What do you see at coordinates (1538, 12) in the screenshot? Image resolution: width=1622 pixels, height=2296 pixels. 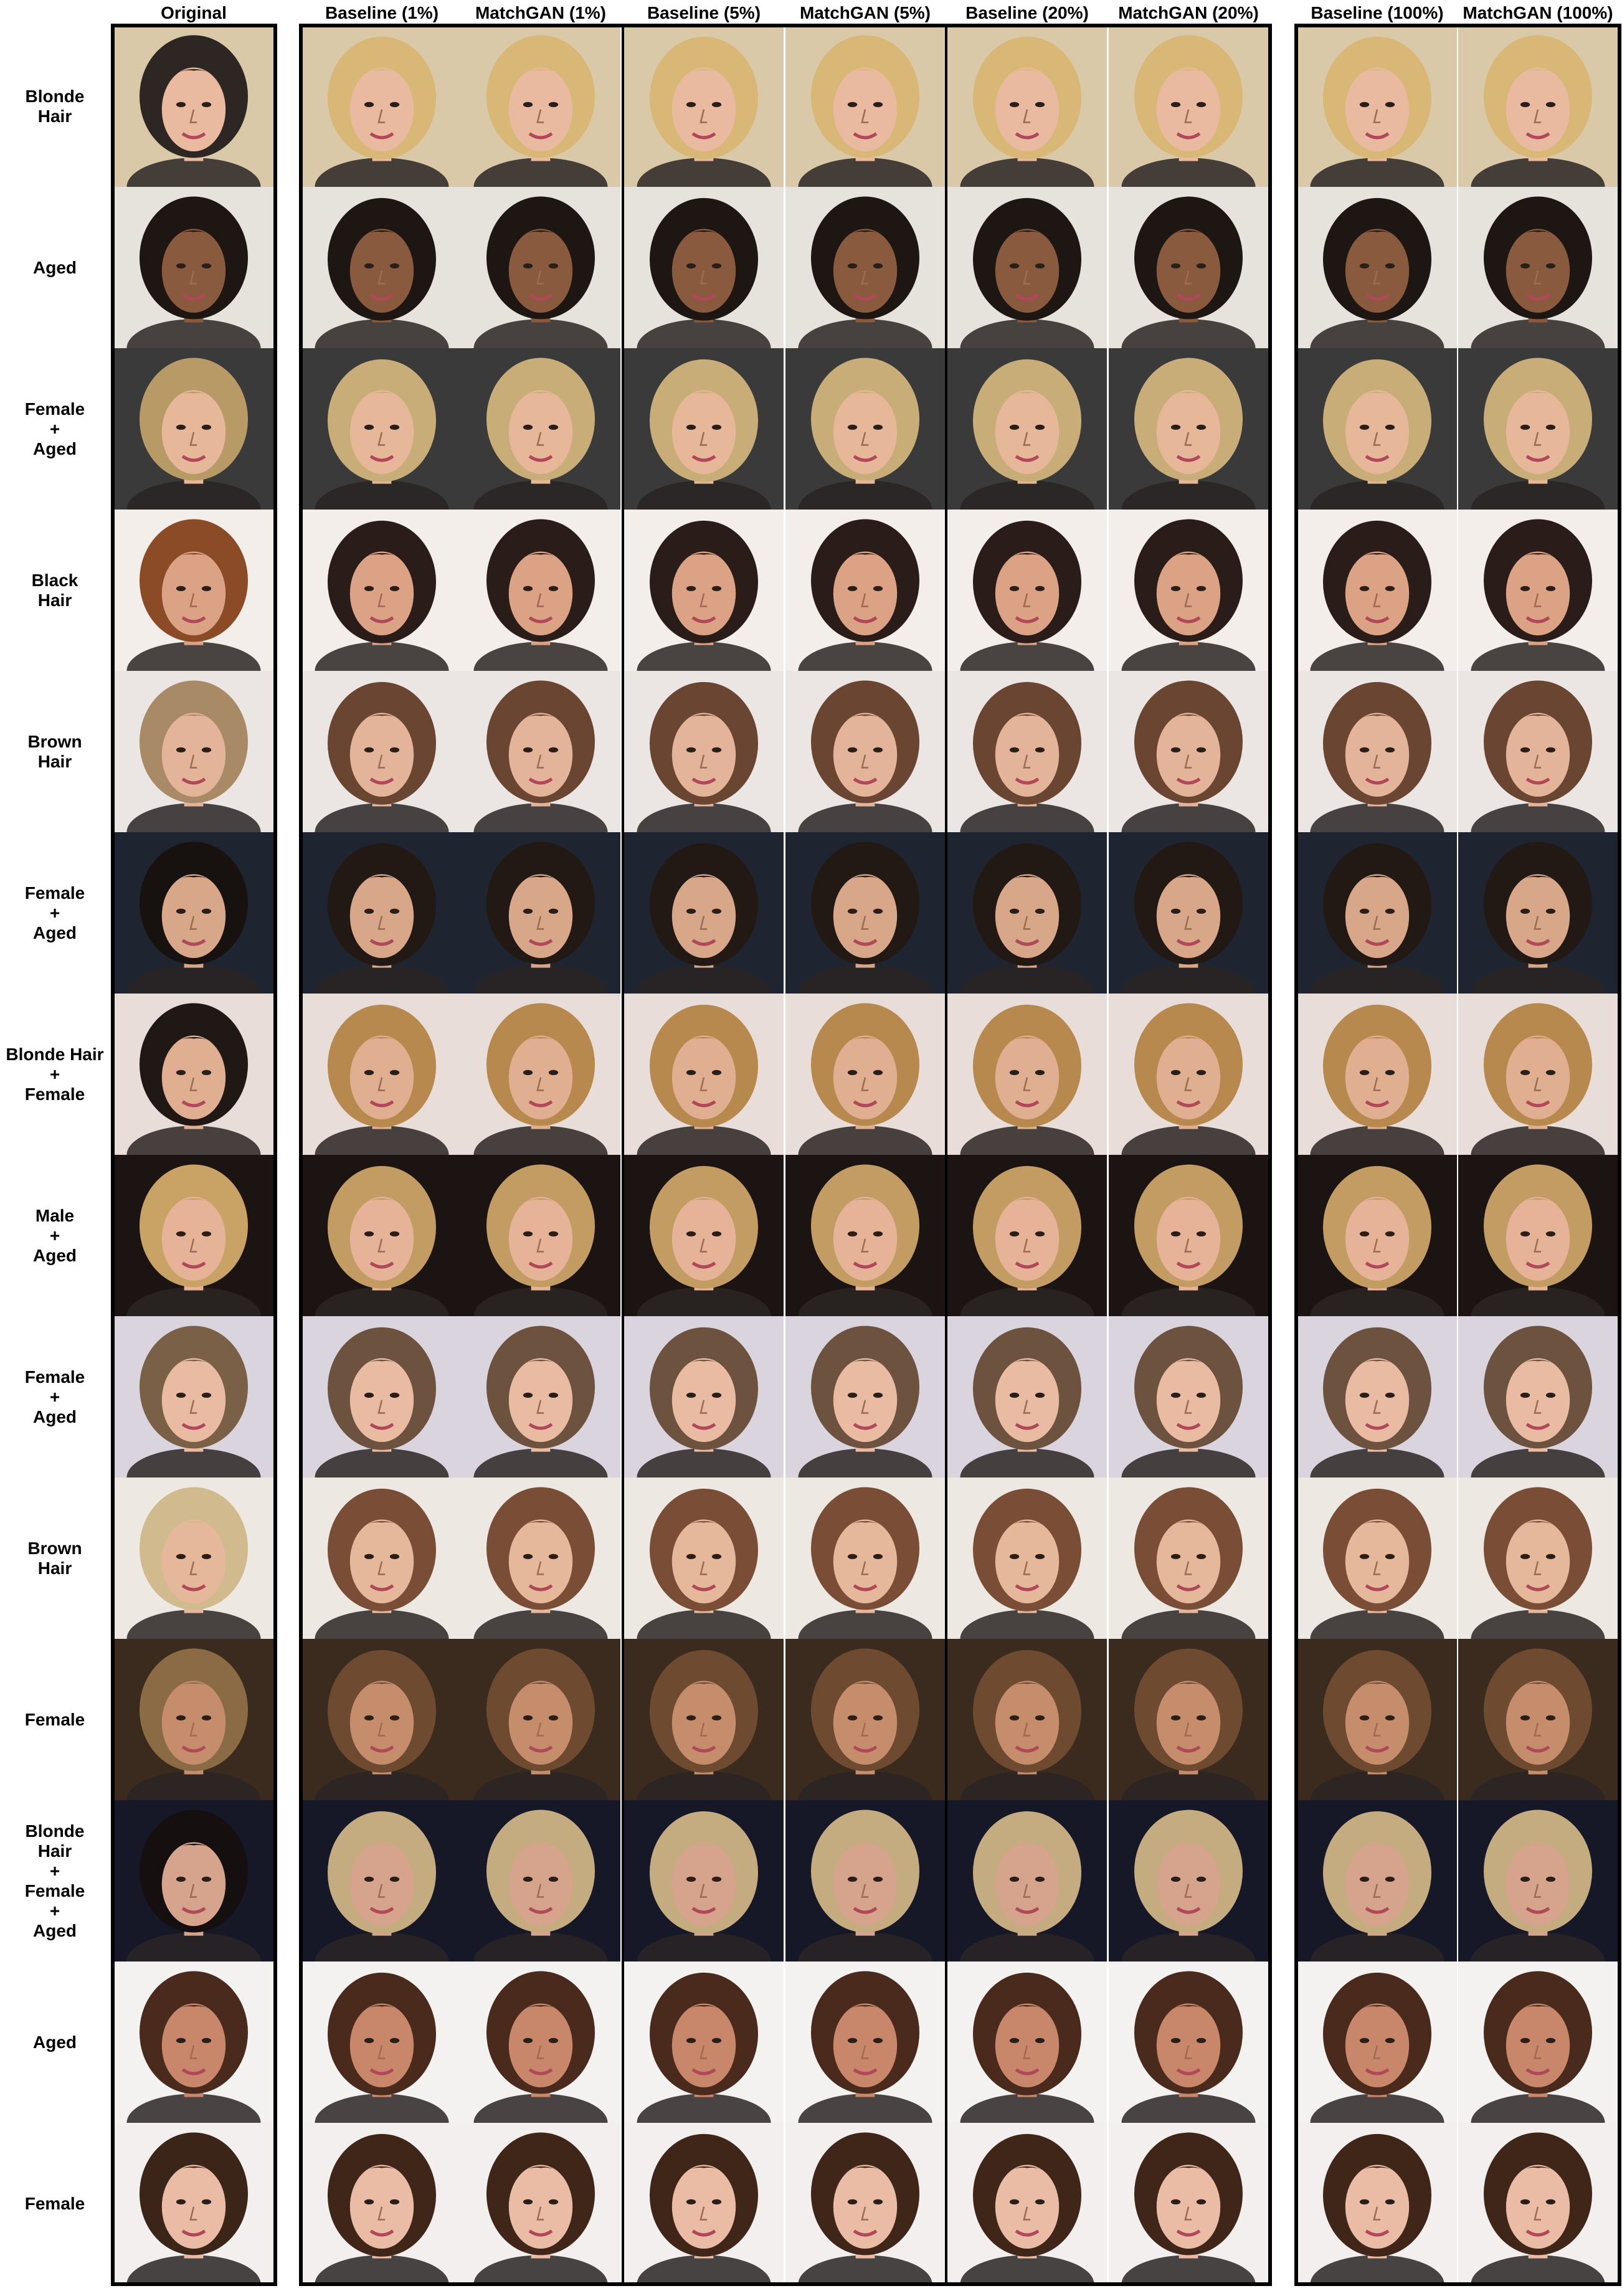 I see `column-header-8: MatchGAN (100%)` at bounding box center [1538, 12].